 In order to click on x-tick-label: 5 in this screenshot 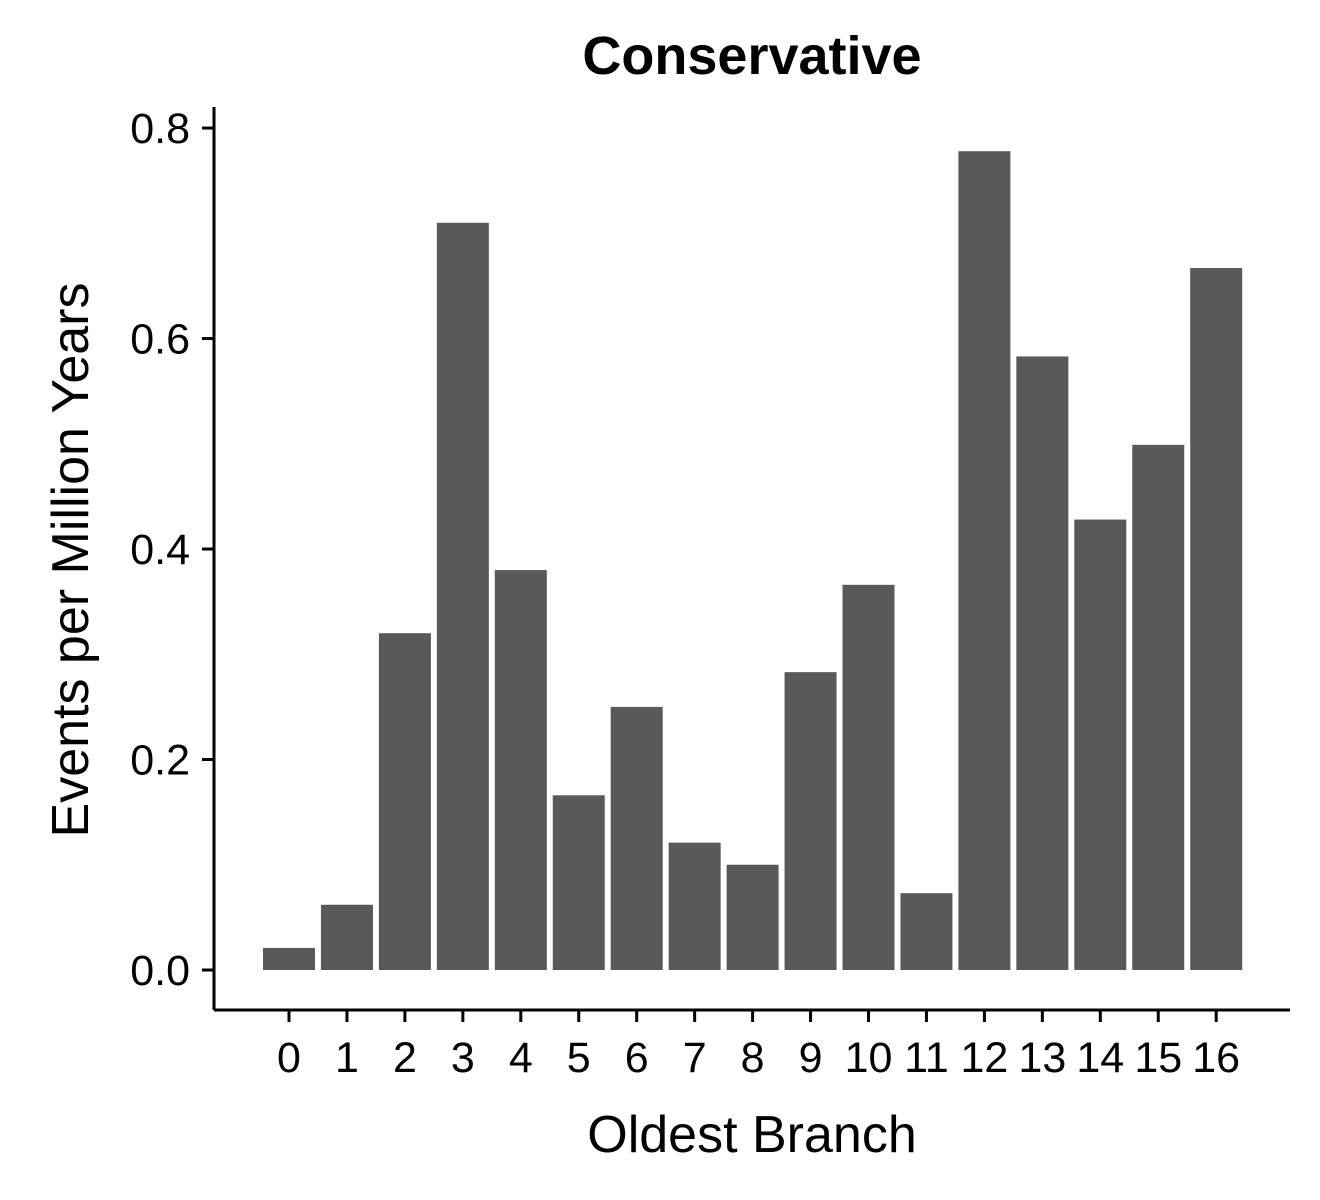, I will do `click(579, 1058)`.